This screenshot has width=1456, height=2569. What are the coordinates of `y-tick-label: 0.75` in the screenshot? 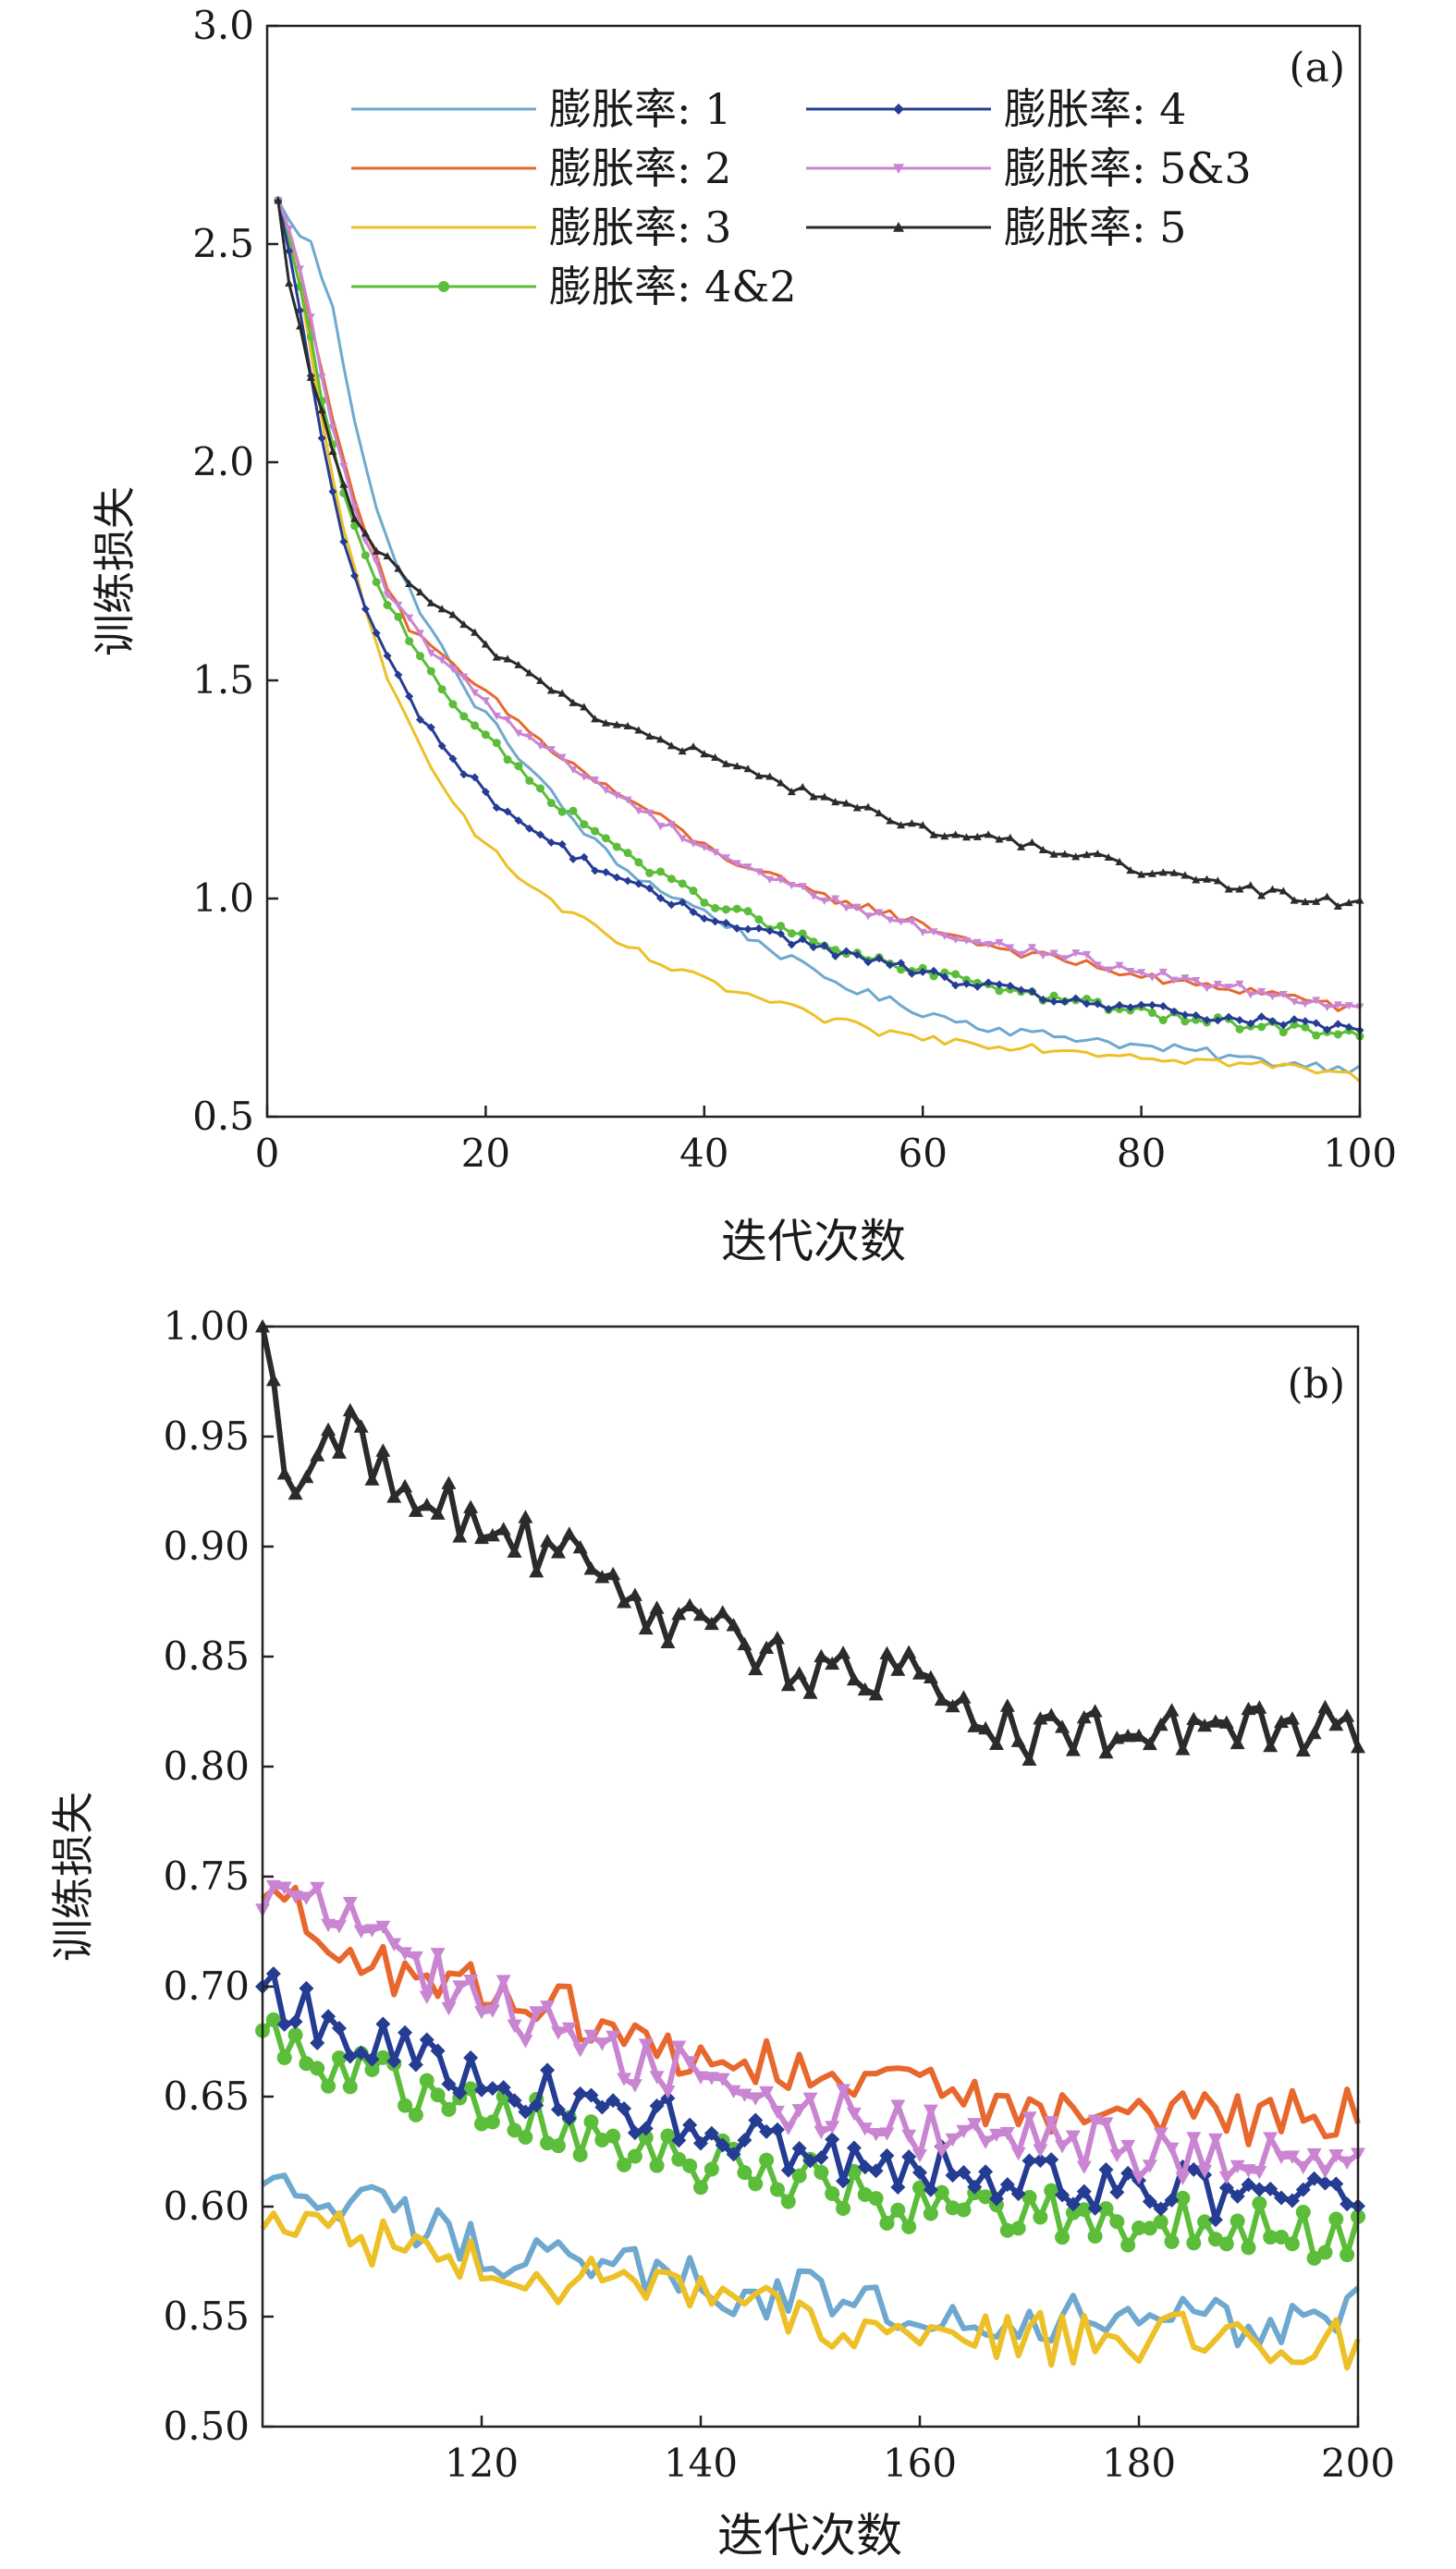 It's located at (206, 1876).